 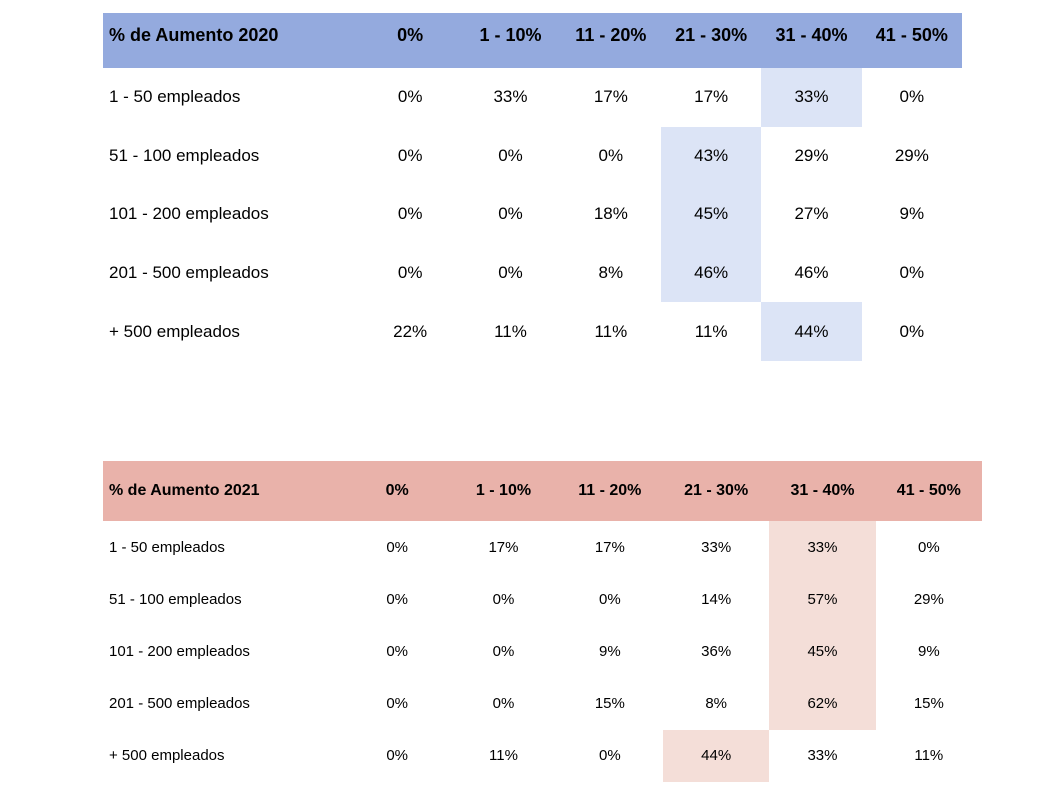 What do you see at coordinates (194, 34) in the screenshot?
I see `table-title-cell: % de Aumento 2020` at bounding box center [194, 34].